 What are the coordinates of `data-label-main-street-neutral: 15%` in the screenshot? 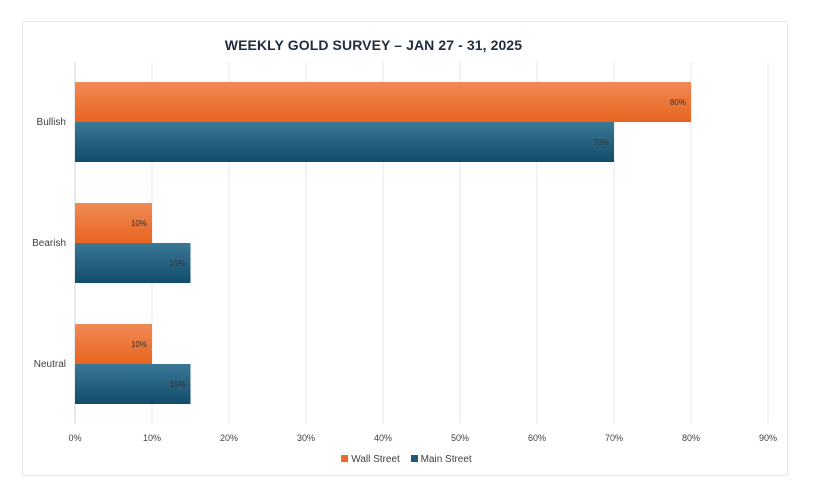 It's located at (177, 384).